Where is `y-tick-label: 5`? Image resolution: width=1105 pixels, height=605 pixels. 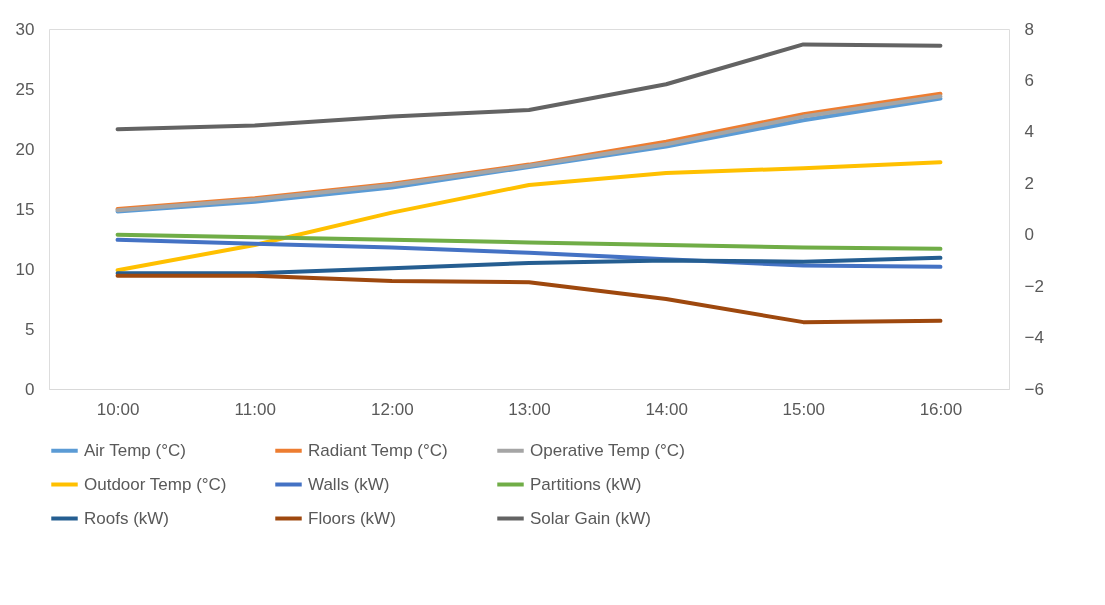
y-tick-label: 5 is located at coordinates (30, 329).